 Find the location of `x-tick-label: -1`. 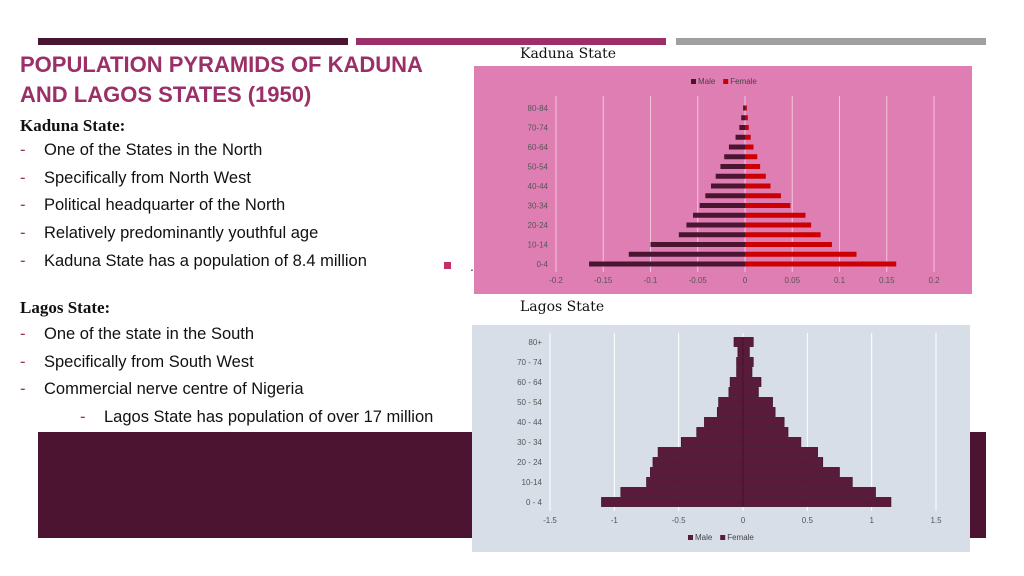

x-tick-label: -1 is located at coordinates (615, 520).